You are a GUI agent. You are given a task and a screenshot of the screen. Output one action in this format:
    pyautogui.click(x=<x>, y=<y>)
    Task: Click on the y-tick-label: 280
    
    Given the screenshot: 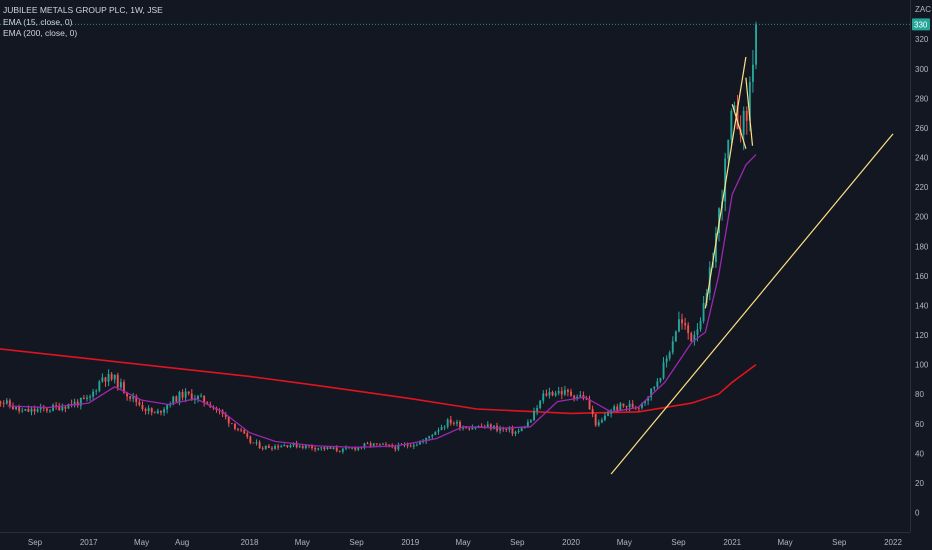 What is the action you would take?
    pyautogui.click(x=922, y=98)
    